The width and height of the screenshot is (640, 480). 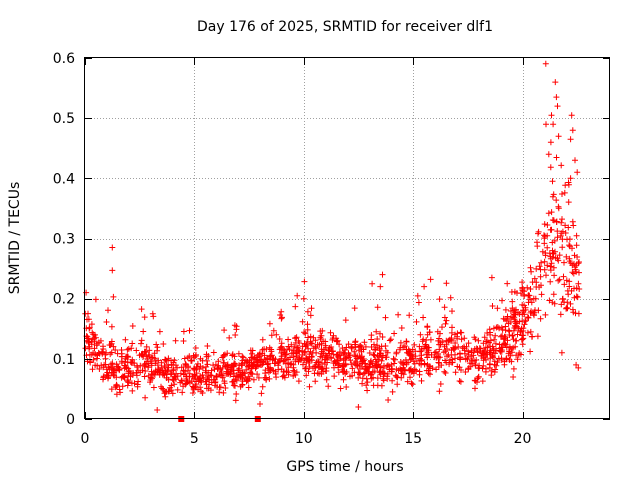 I want to click on y-tick-label: 0.1, so click(x=64, y=360).